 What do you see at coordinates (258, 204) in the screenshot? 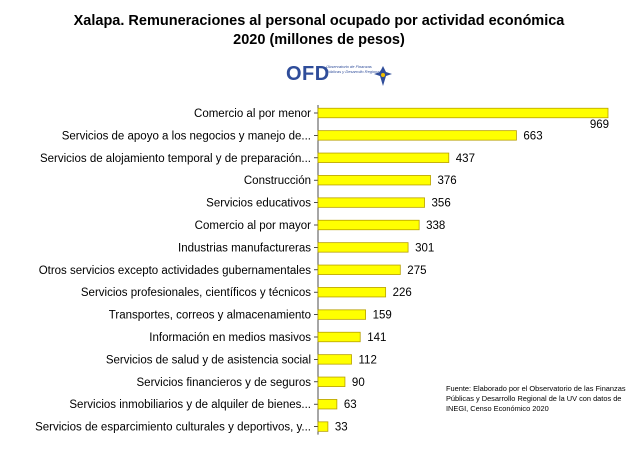
I see `category-label: Servicios educativos` at bounding box center [258, 204].